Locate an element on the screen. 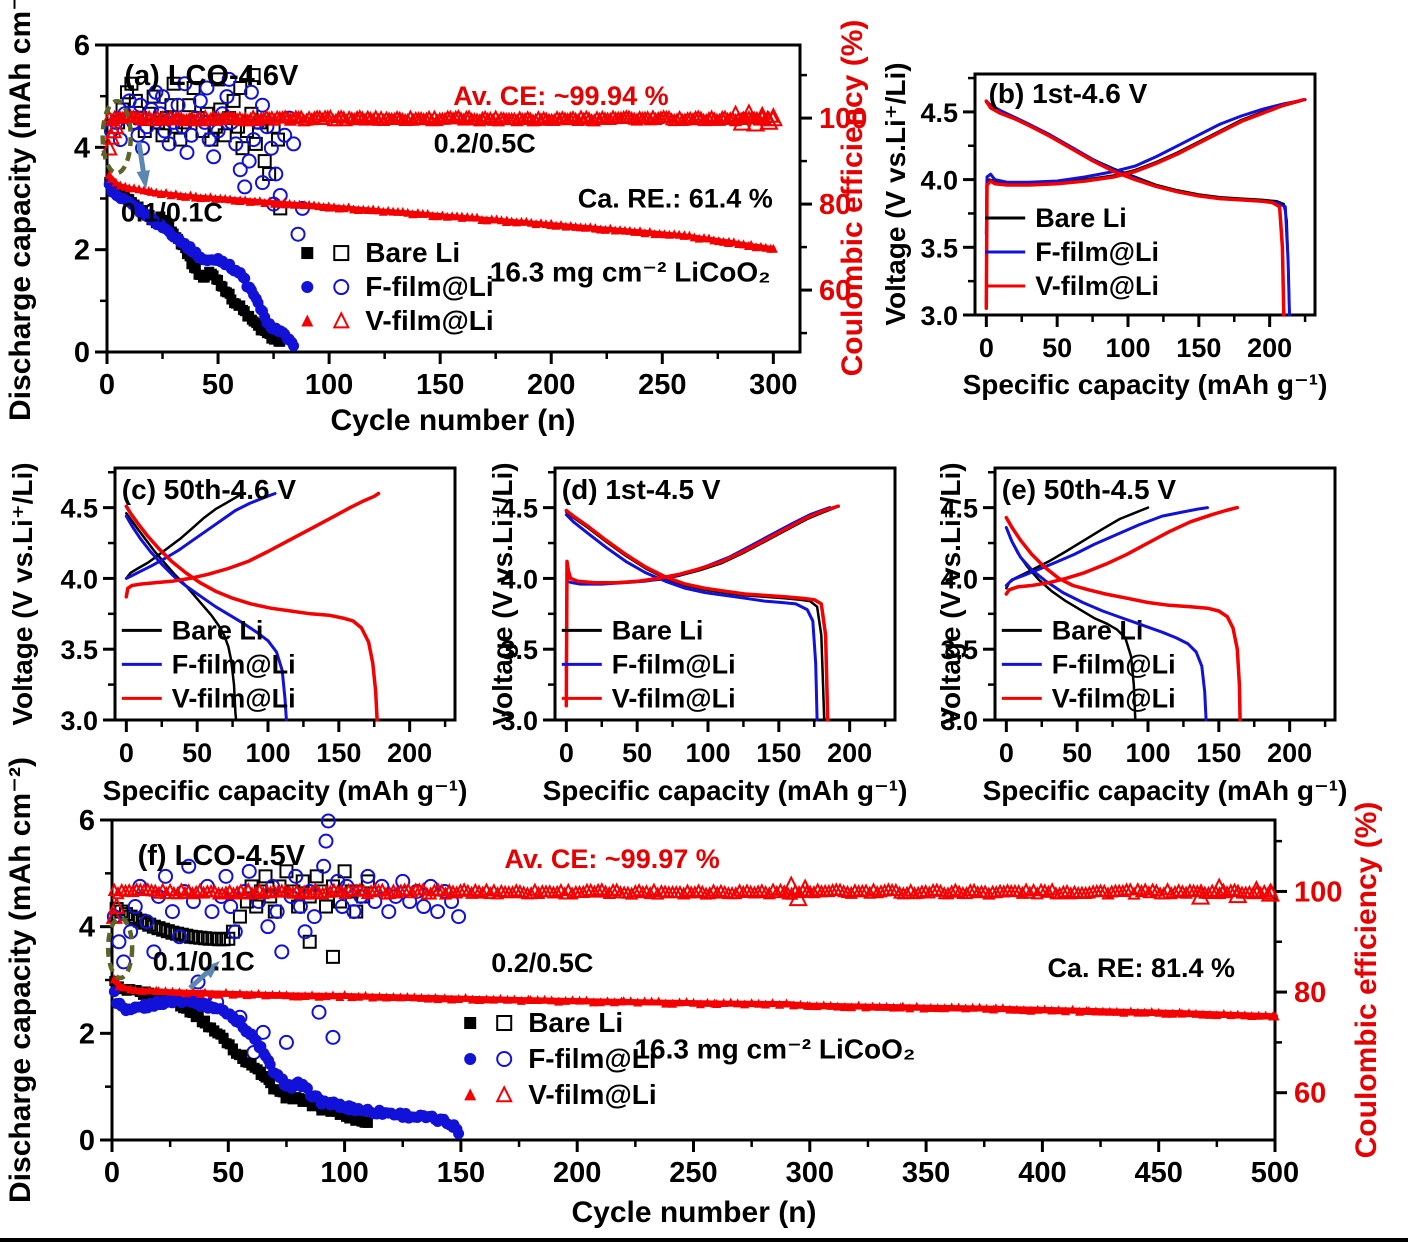 This screenshot has height=1246, width=1408. series-line-f-film-discharge is located at coordinates (1106, 624).